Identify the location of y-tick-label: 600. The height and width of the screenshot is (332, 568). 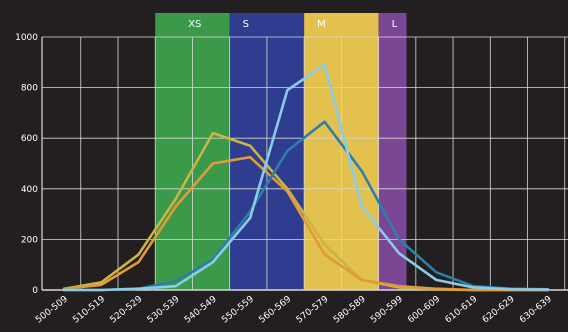
(29, 139).